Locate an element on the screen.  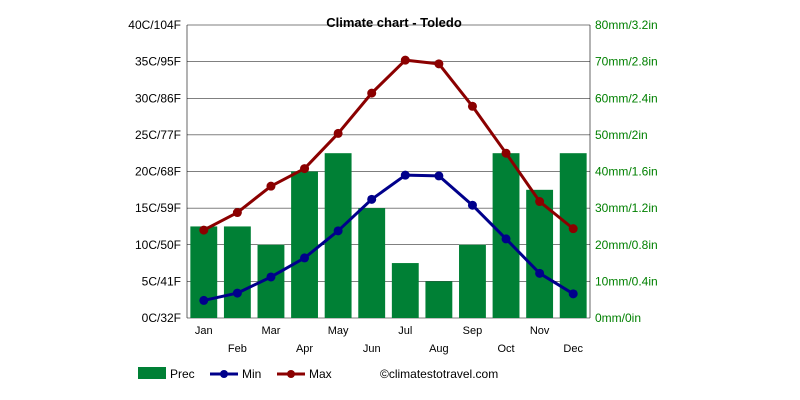
x-tick-label: Apr is located at coordinates (304, 349).